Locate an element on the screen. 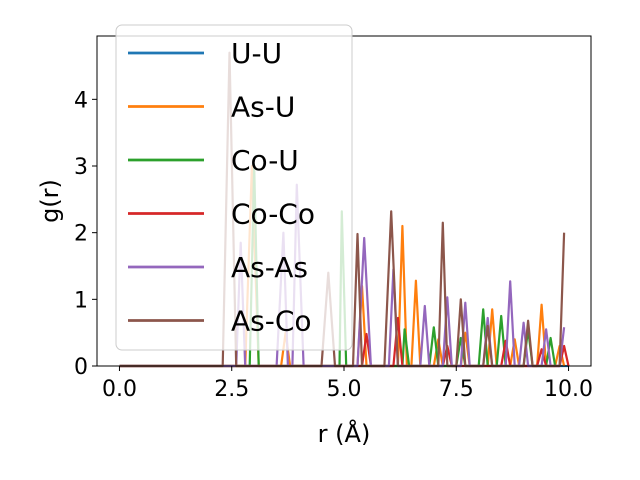 The height and width of the screenshot is (480, 640). x-tick-label: 7.5 is located at coordinates (456, 389).